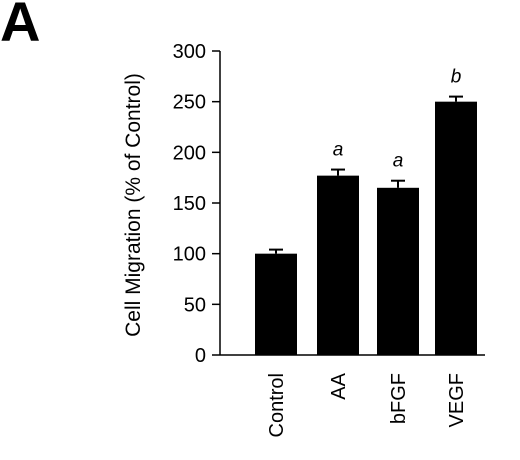 This screenshot has width=520, height=460. I want to click on y-tick-label: 200, so click(189, 153).